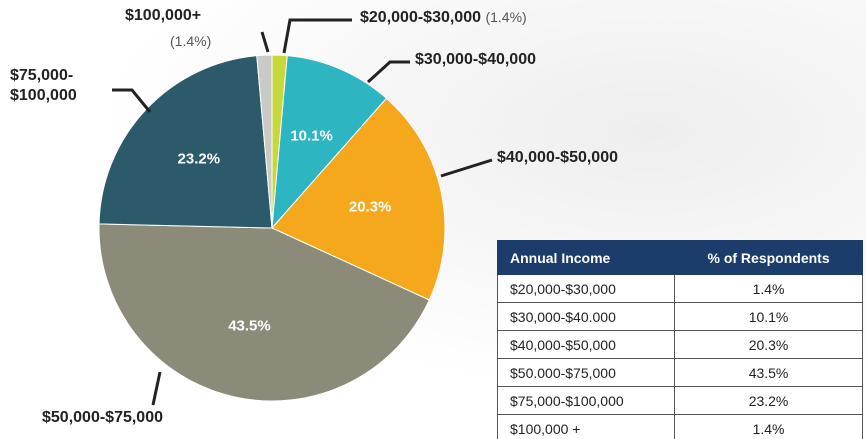  I want to click on table-cell: 10.1%, so click(768, 316).